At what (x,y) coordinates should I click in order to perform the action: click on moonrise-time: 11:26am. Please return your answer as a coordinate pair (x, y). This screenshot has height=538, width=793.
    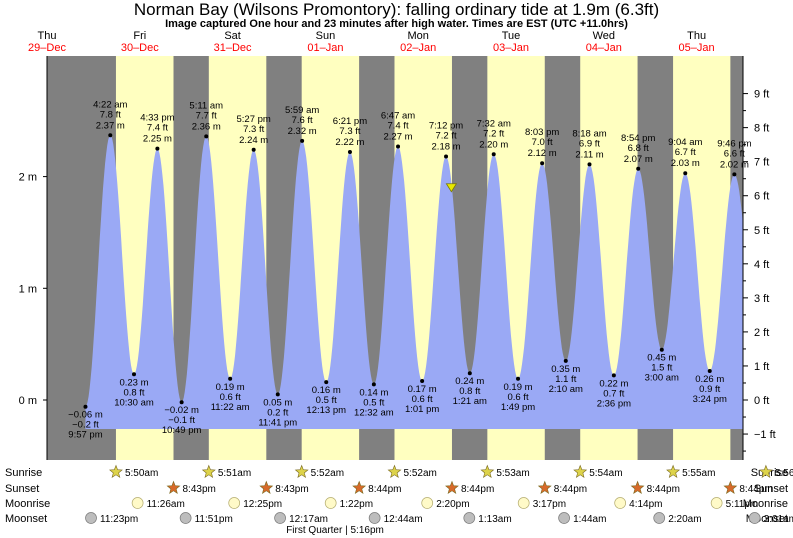
    Looking at the image, I should click on (166, 504).